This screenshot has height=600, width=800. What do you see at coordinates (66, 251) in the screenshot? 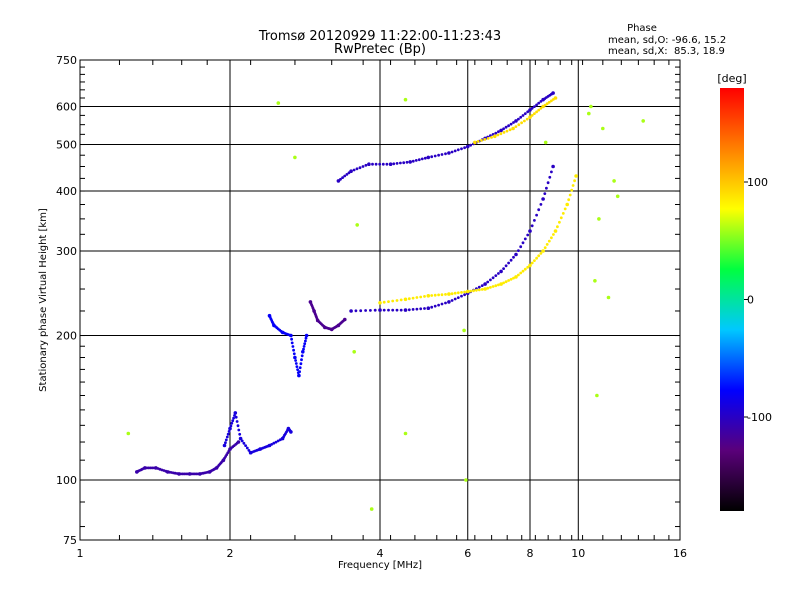
I see `y-tick-label: 300` at bounding box center [66, 251].